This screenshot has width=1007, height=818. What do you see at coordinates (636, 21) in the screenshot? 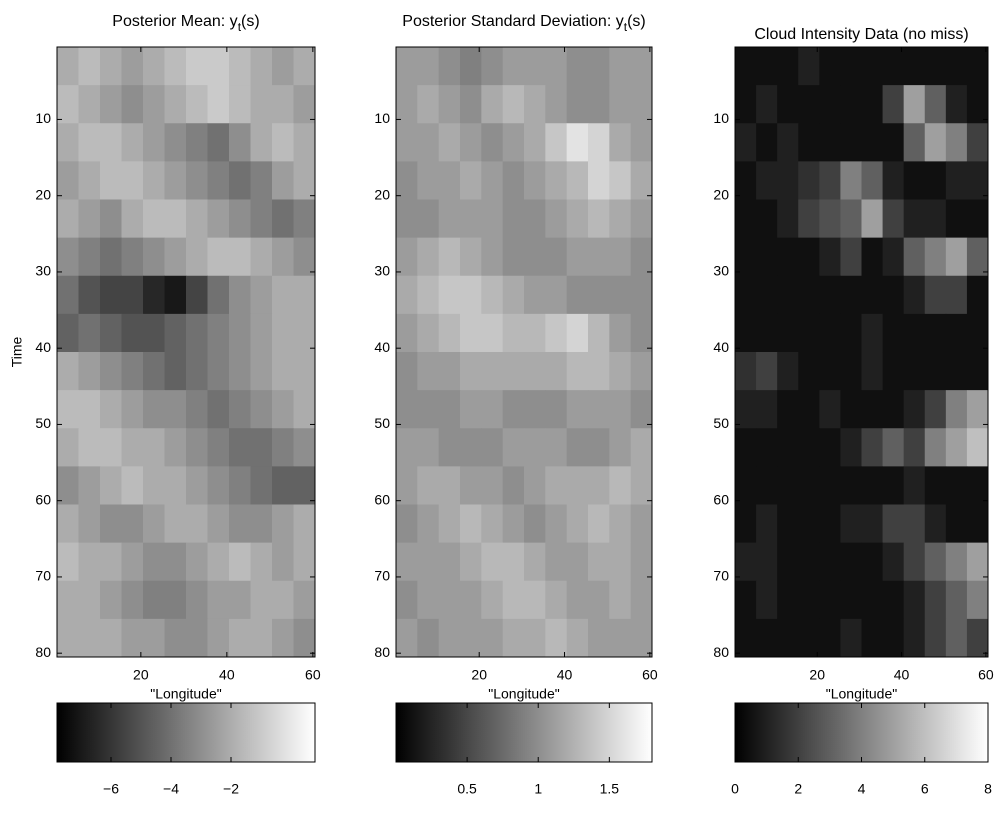
I see `title-suffix: (s)` at bounding box center [636, 21].